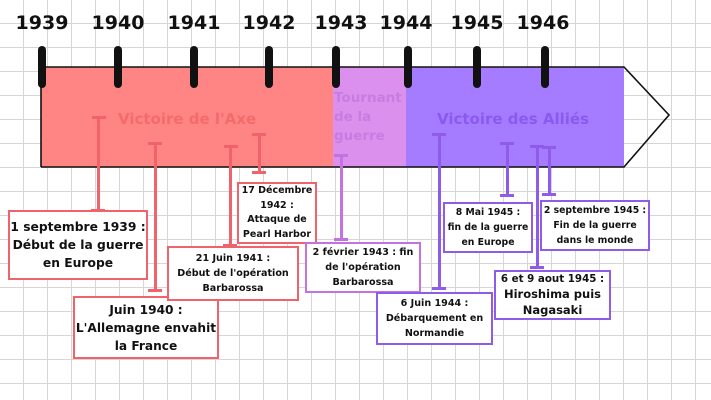  I want to click on event-date: 2 septembre 1945 :, so click(595, 210).